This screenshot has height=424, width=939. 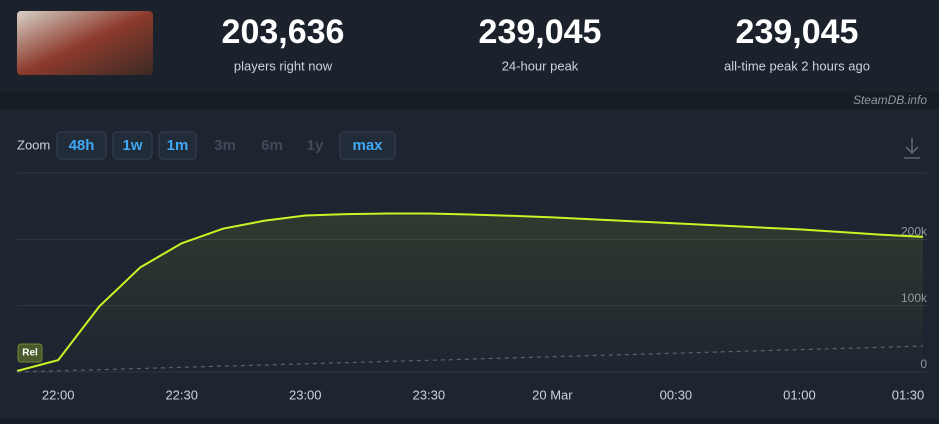 What do you see at coordinates (225, 145) in the screenshot?
I see `zoom-button-text: 3m` at bounding box center [225, 145].